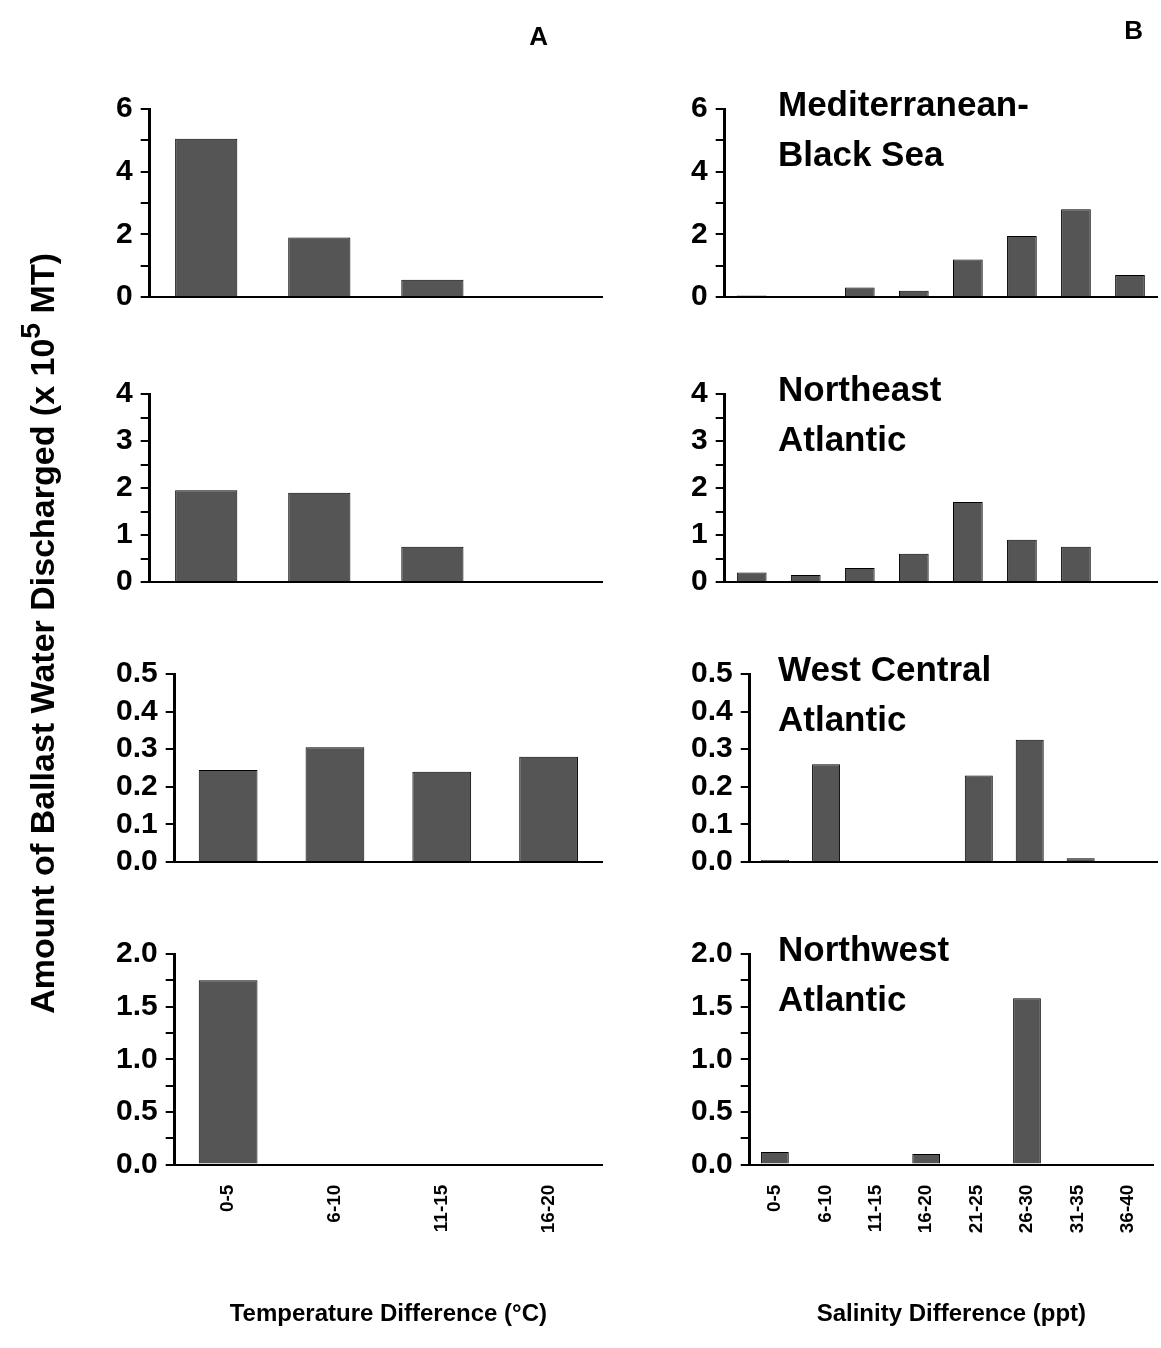  Describe the element at coordinates (1127, 1209) in the screenshot. I see `x-tick-label: 36-40` at that location.